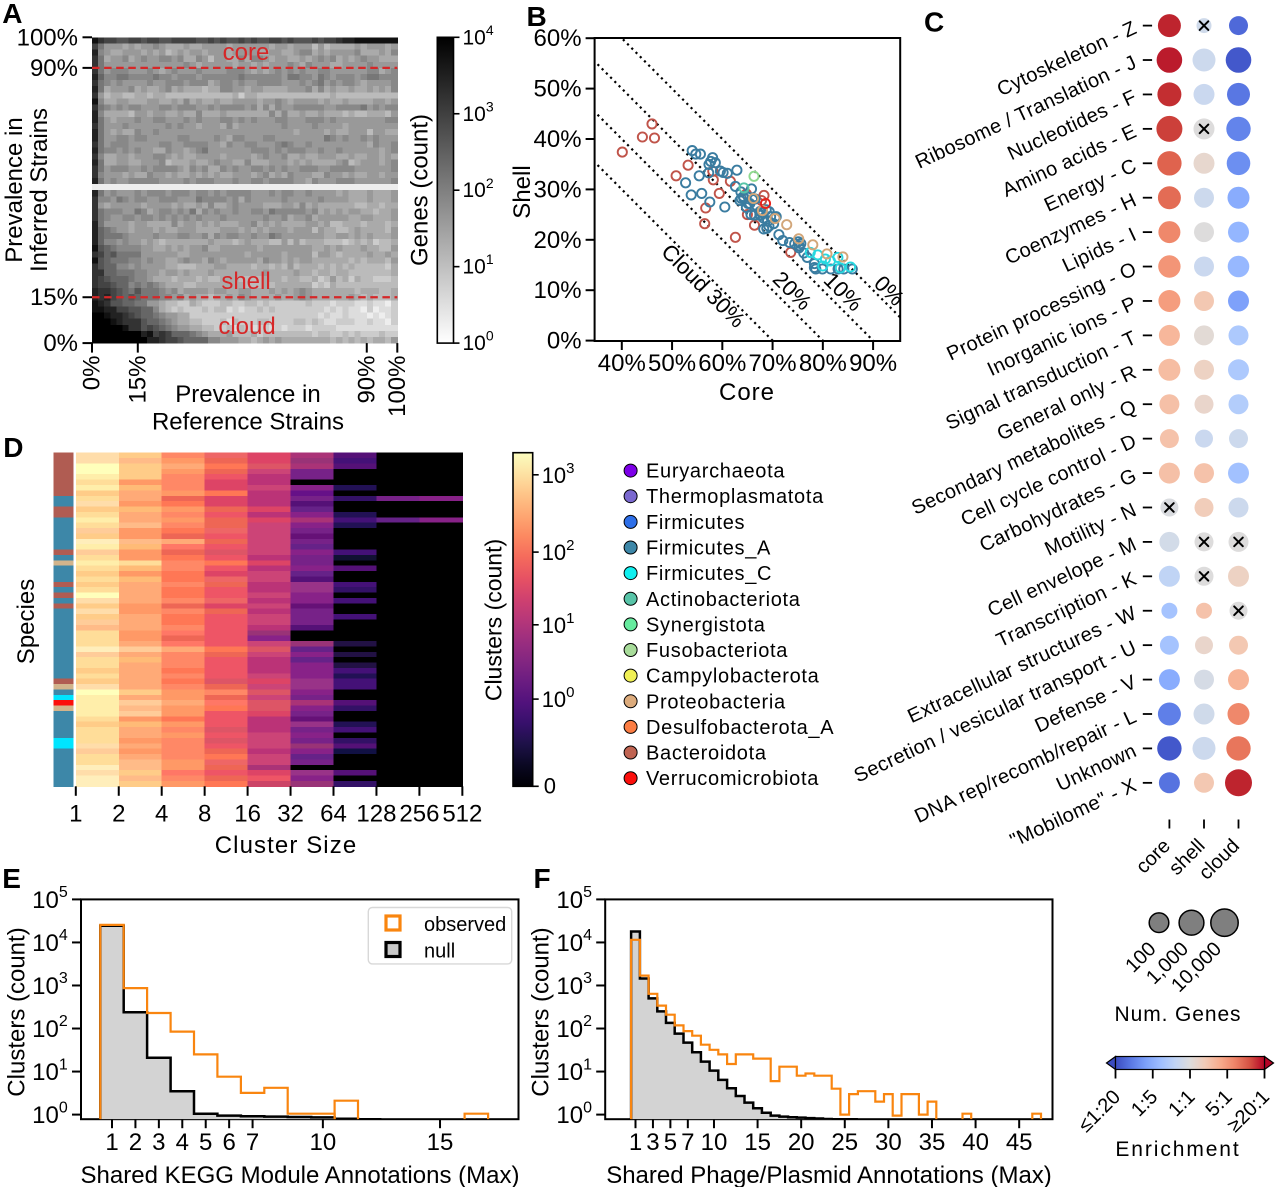 The height and width of the screenshot is (1187, 1280). I want to click on svg-text: Verrucomicrobiota, so click(732, 779).